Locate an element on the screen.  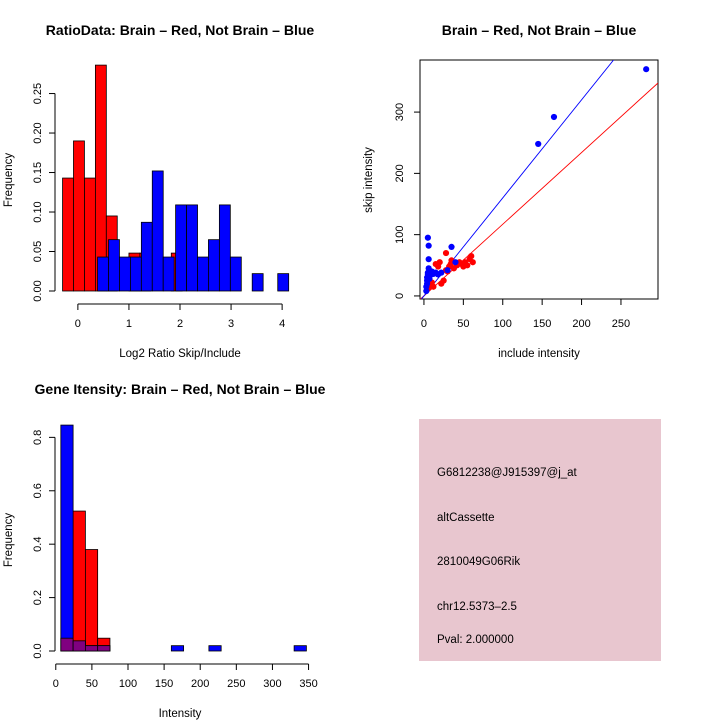
scatter-y-tick-label: 200 is located at coordinates (400, 173).